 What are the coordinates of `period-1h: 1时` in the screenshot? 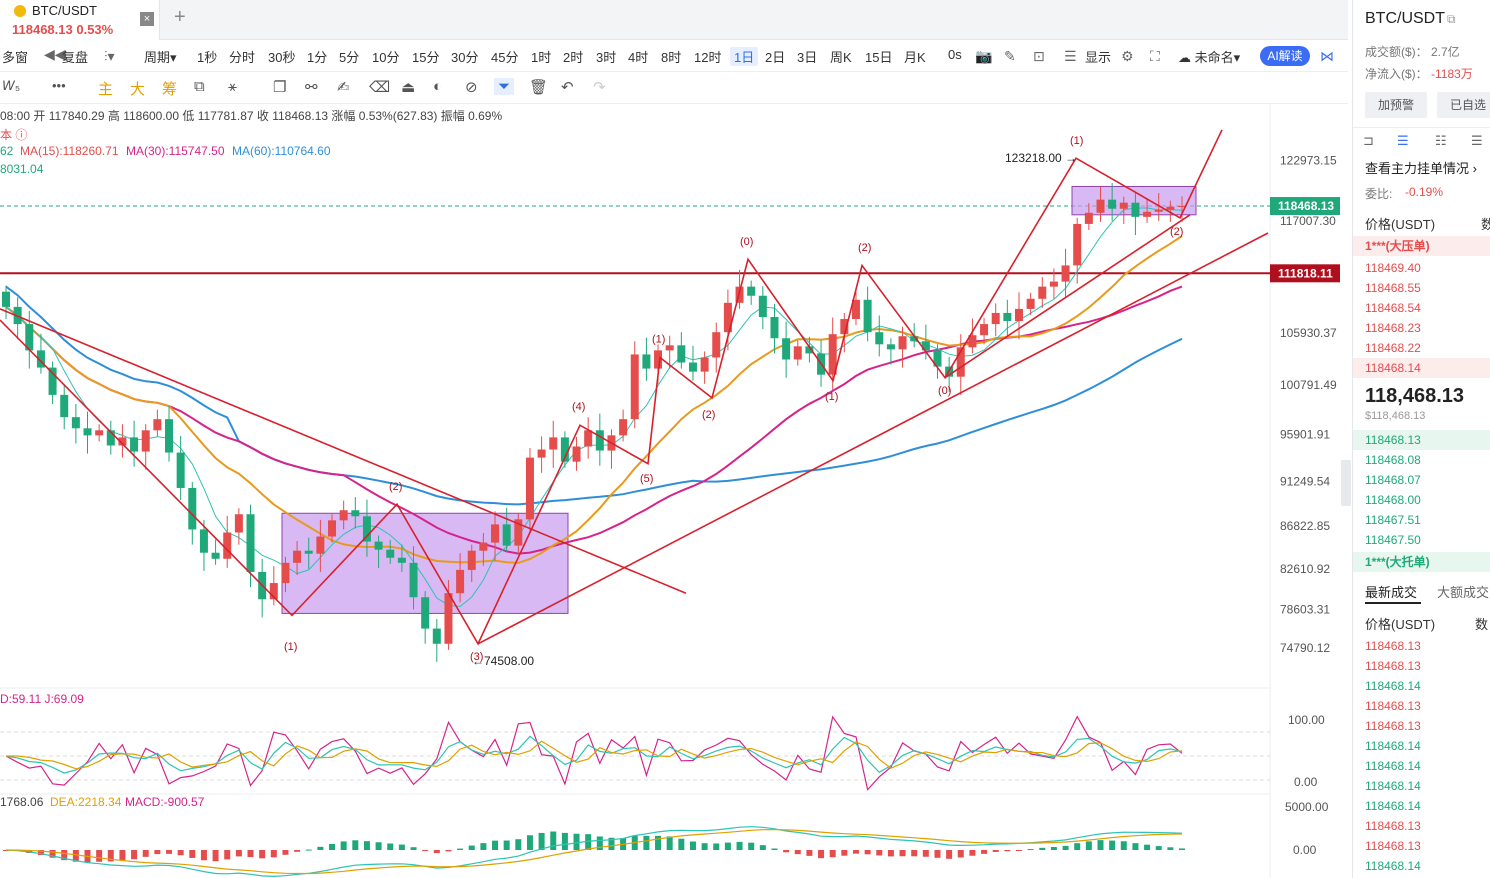 It's located at (541, 57).